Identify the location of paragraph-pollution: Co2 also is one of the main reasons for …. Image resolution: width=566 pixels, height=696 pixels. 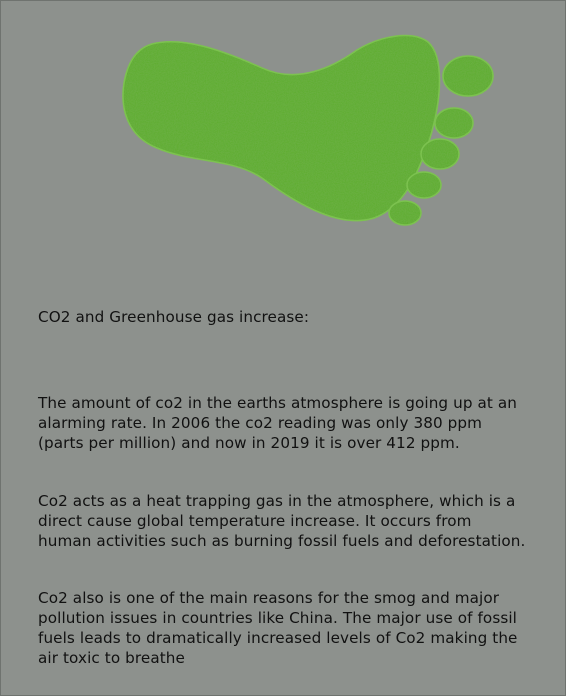
(278, 628).